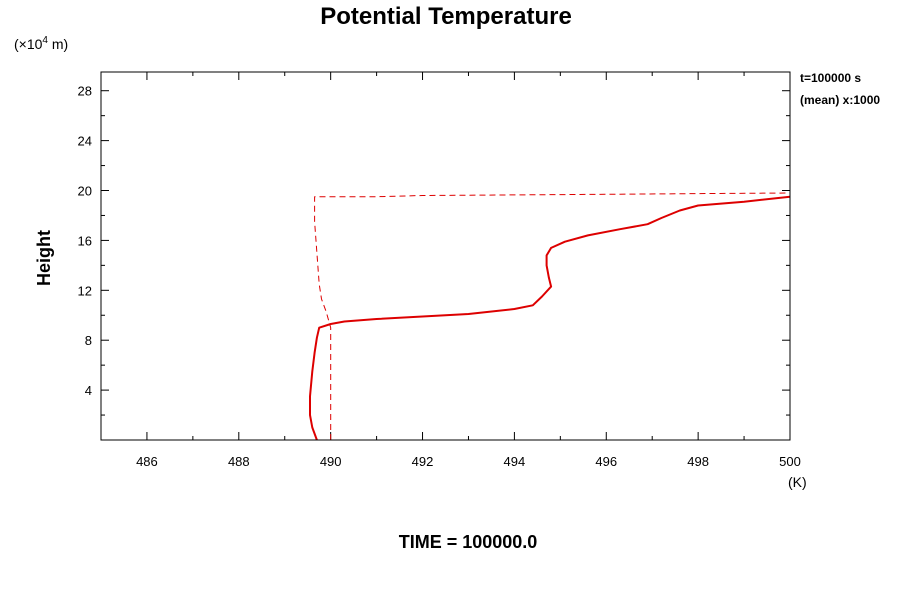 The width and height of the screenshot is (900, 600). I want to click on y-tick-label: 16, so click(85, 240).